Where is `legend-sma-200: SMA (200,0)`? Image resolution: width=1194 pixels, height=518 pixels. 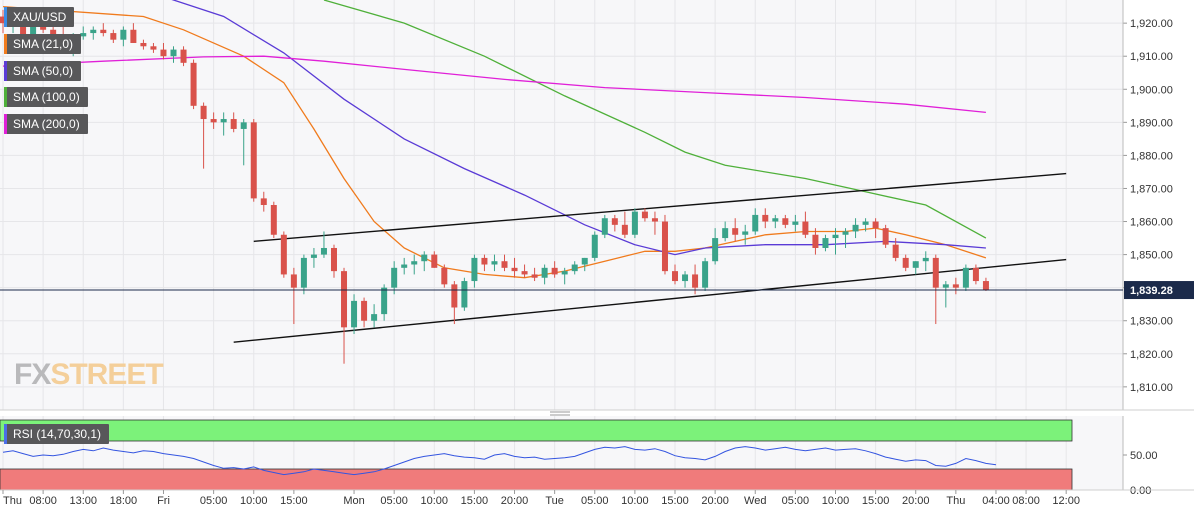 legend-sma-200: SMA (200,0) is located at coordinates (46, 124).